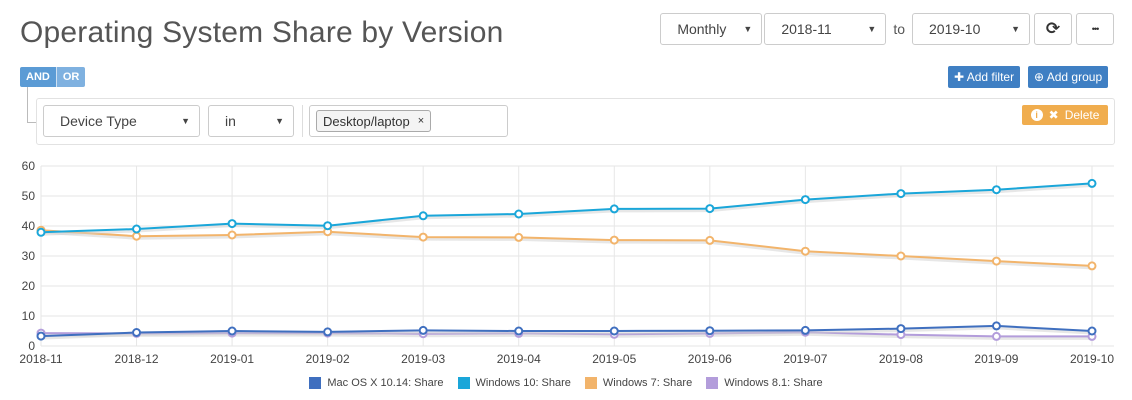 Image resolution: width=1132 pixels, height=400 pixels. What do you see at coordinates (374, 121) in the screenshot?
I see `value-tag: Desktop/laptop ×` at bounding box center [374, 121].